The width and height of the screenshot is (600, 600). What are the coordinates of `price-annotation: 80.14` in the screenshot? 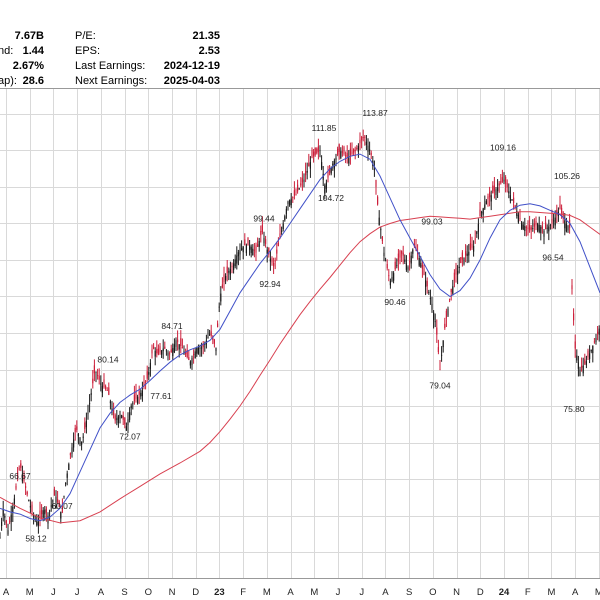 It's located at (108, 360).